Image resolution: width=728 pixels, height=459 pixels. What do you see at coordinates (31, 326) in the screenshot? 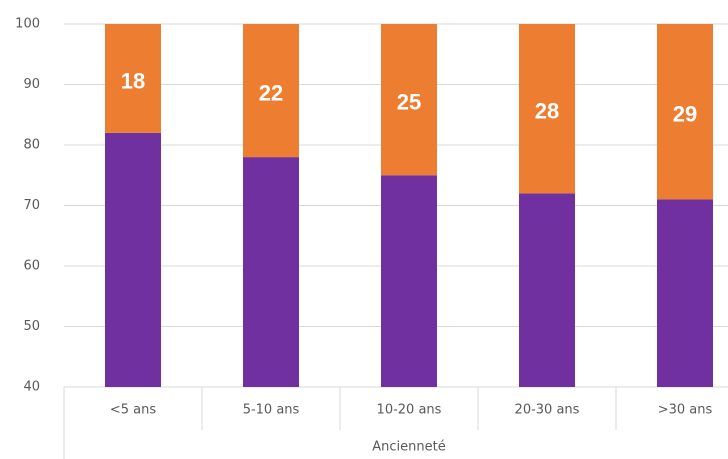
I see `y-tick-label: 50` at bounding box center [31, 326].